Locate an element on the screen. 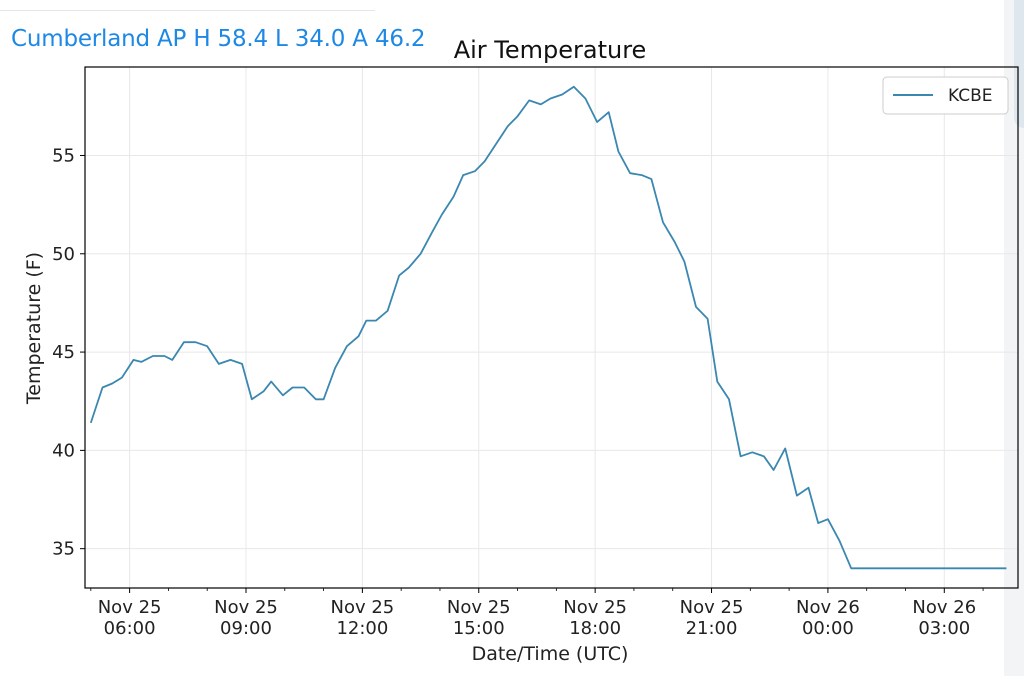 The width and height of the screenshot is (1024, 676). y-tick-label: 40 is located at coordinates (63, 450).